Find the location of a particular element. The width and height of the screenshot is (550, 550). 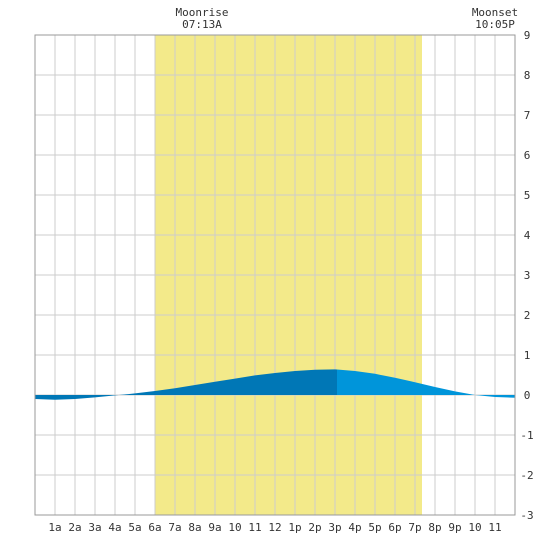

x-tick-label: 3a is located at coordinates (94, 527).